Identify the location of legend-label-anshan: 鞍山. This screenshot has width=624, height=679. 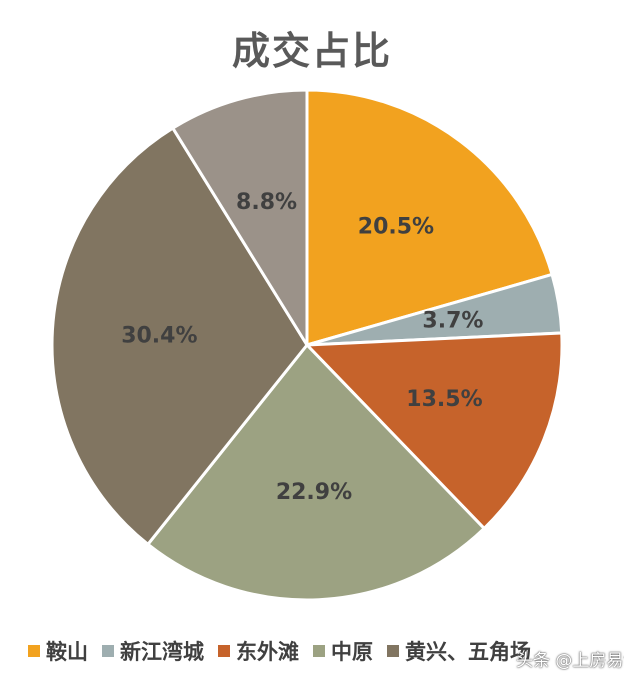
(67, 651).